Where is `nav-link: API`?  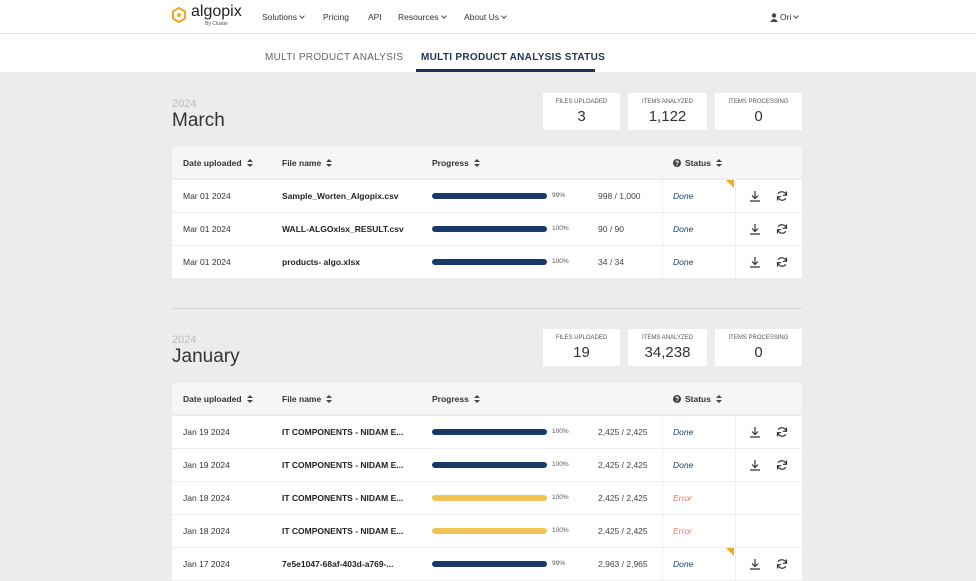
nav-link: API is located at coordinates (375, 17).